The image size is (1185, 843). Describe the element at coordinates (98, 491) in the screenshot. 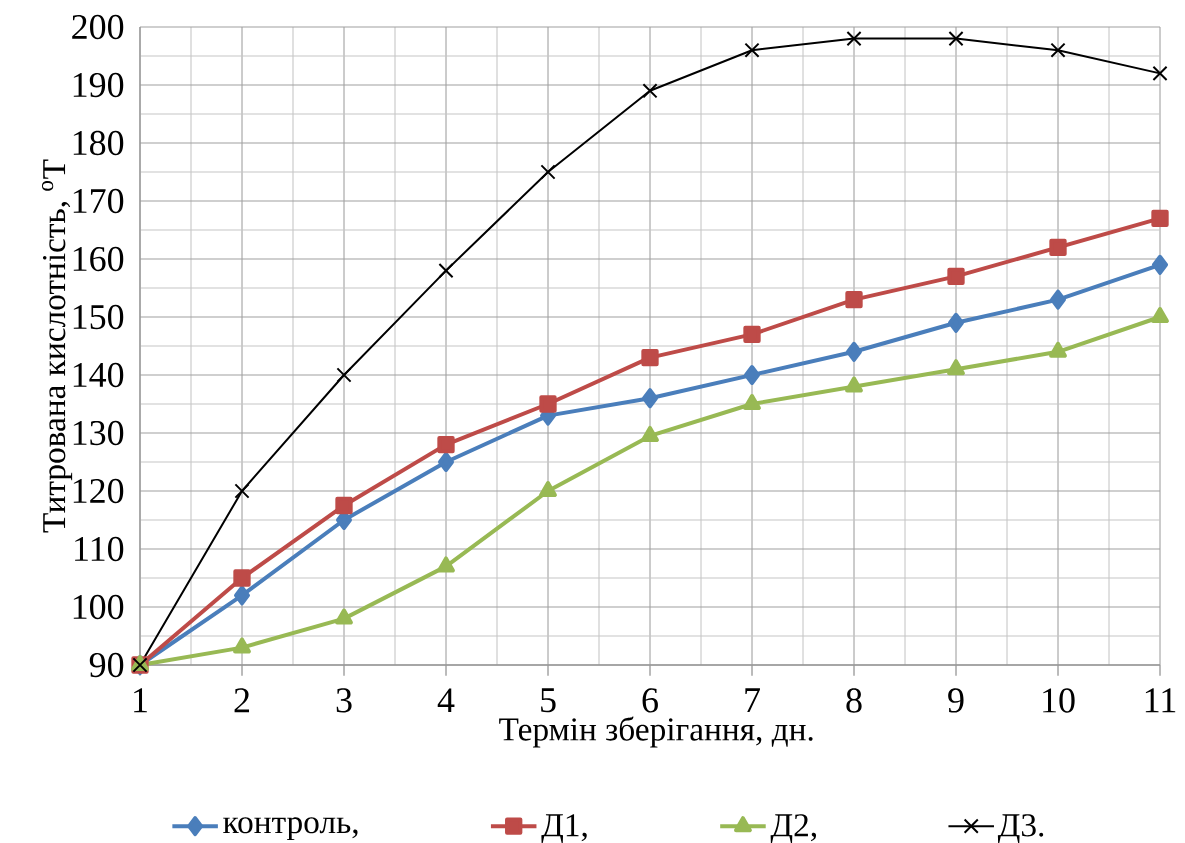

I see `y-tick-label: 120` at that location.